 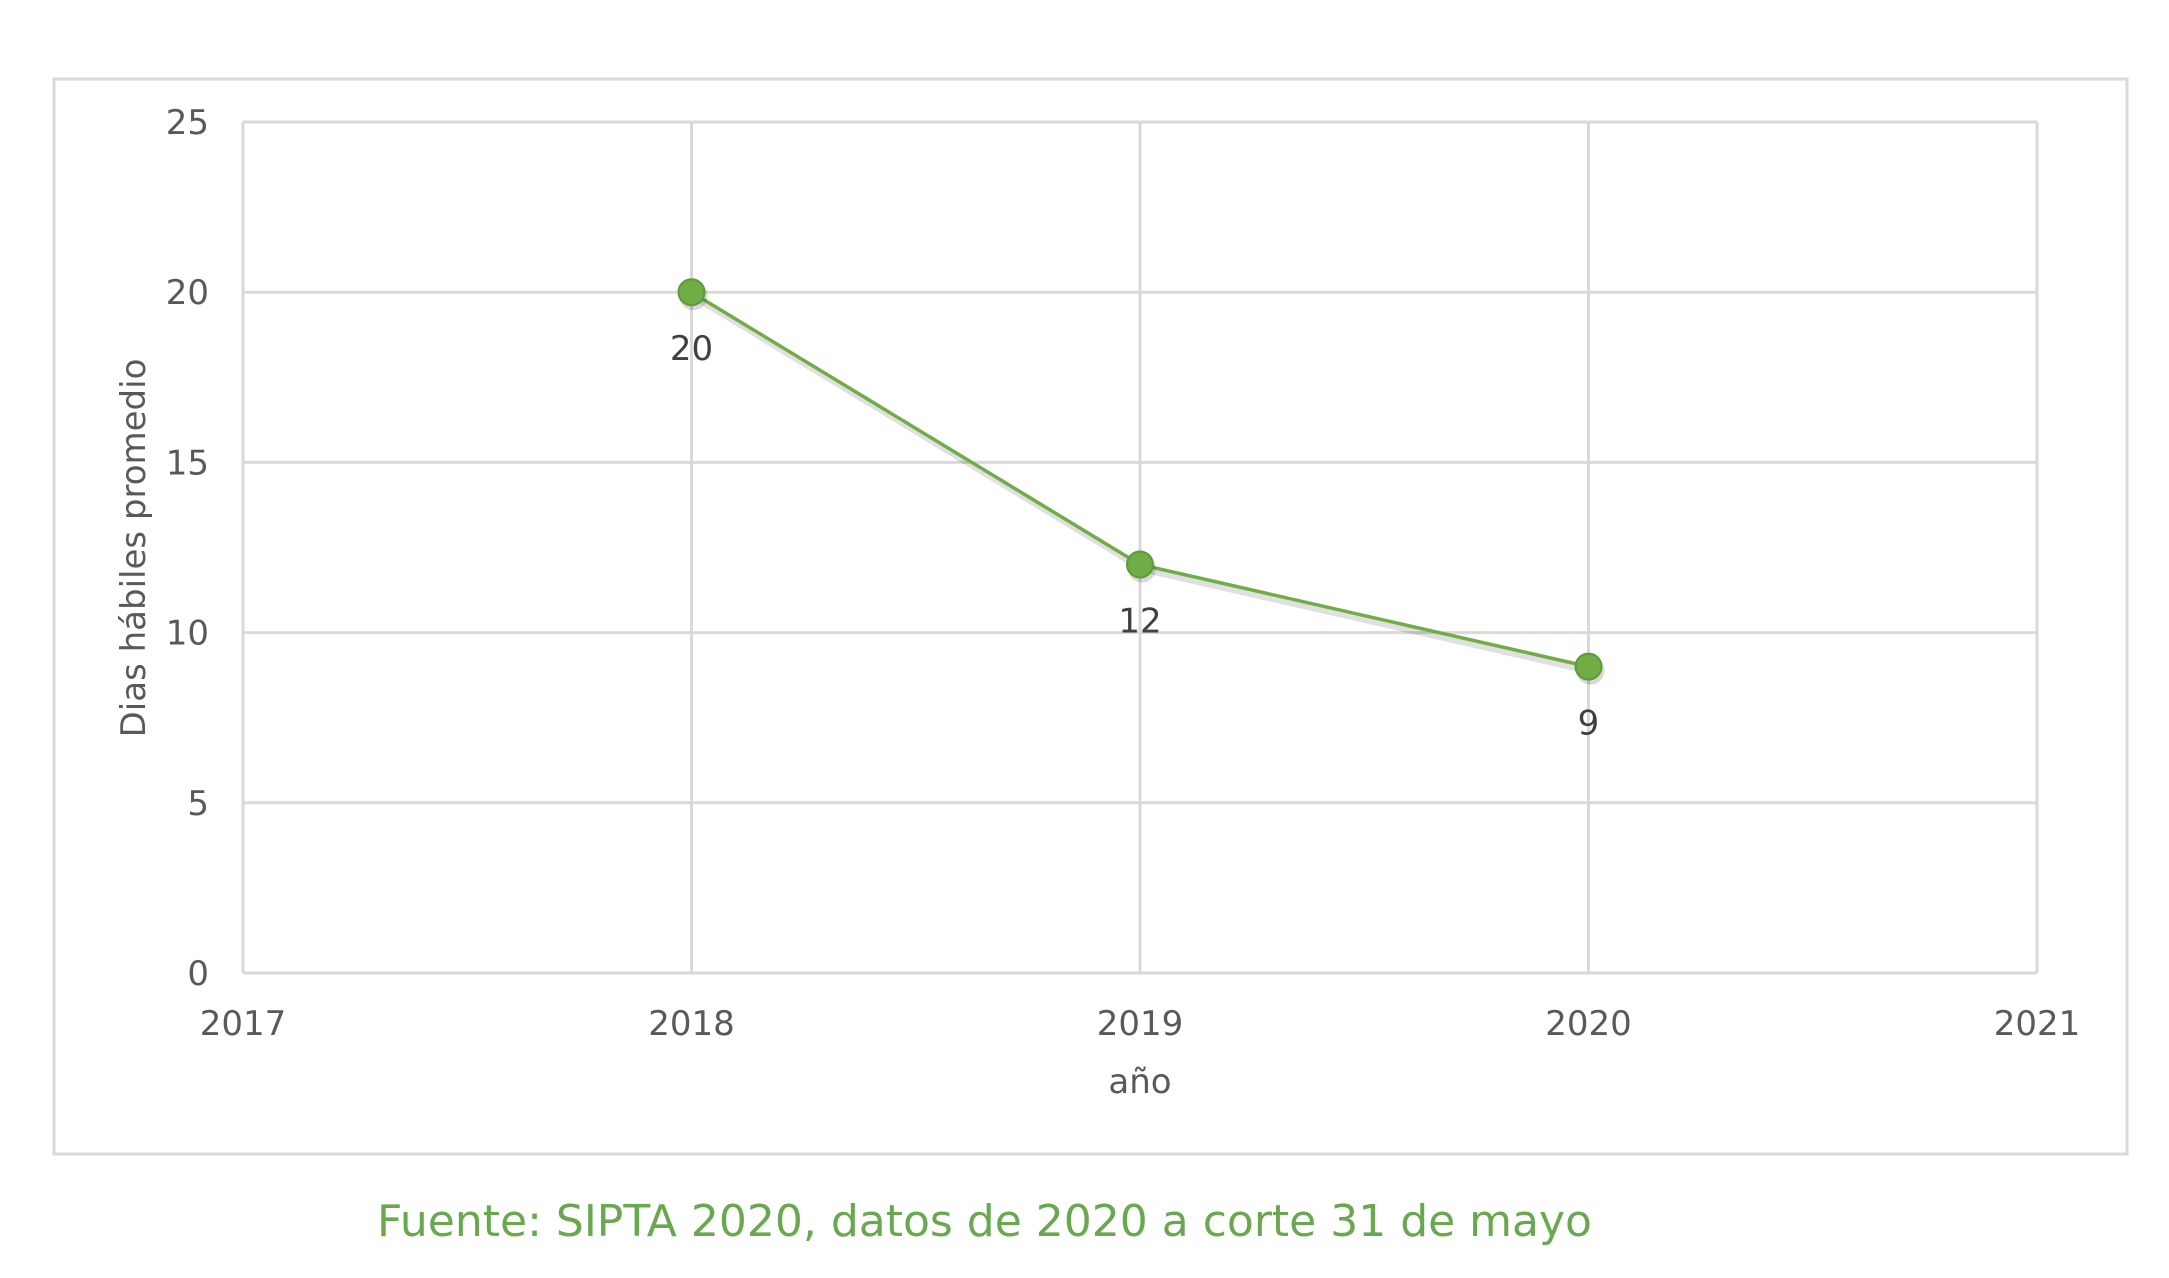 I want to click on y-tick-label: 25, so click(x=187, y=123).